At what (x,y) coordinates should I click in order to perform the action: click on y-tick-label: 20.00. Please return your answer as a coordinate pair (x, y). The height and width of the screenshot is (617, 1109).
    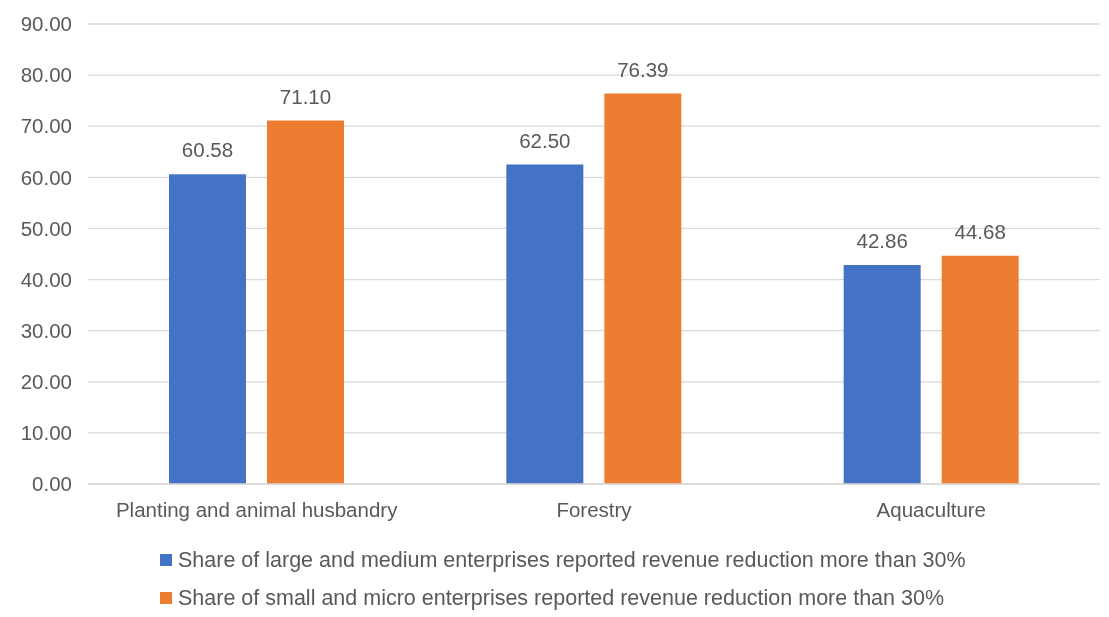
    Looking at the image, I should click on (46, 382).